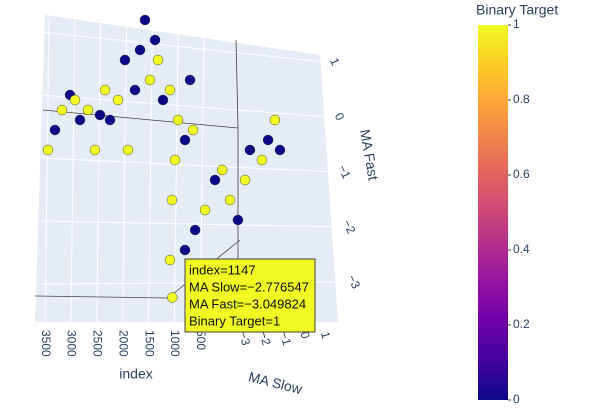  I want to click on x-tick-label: 2000, so click(123, 343).